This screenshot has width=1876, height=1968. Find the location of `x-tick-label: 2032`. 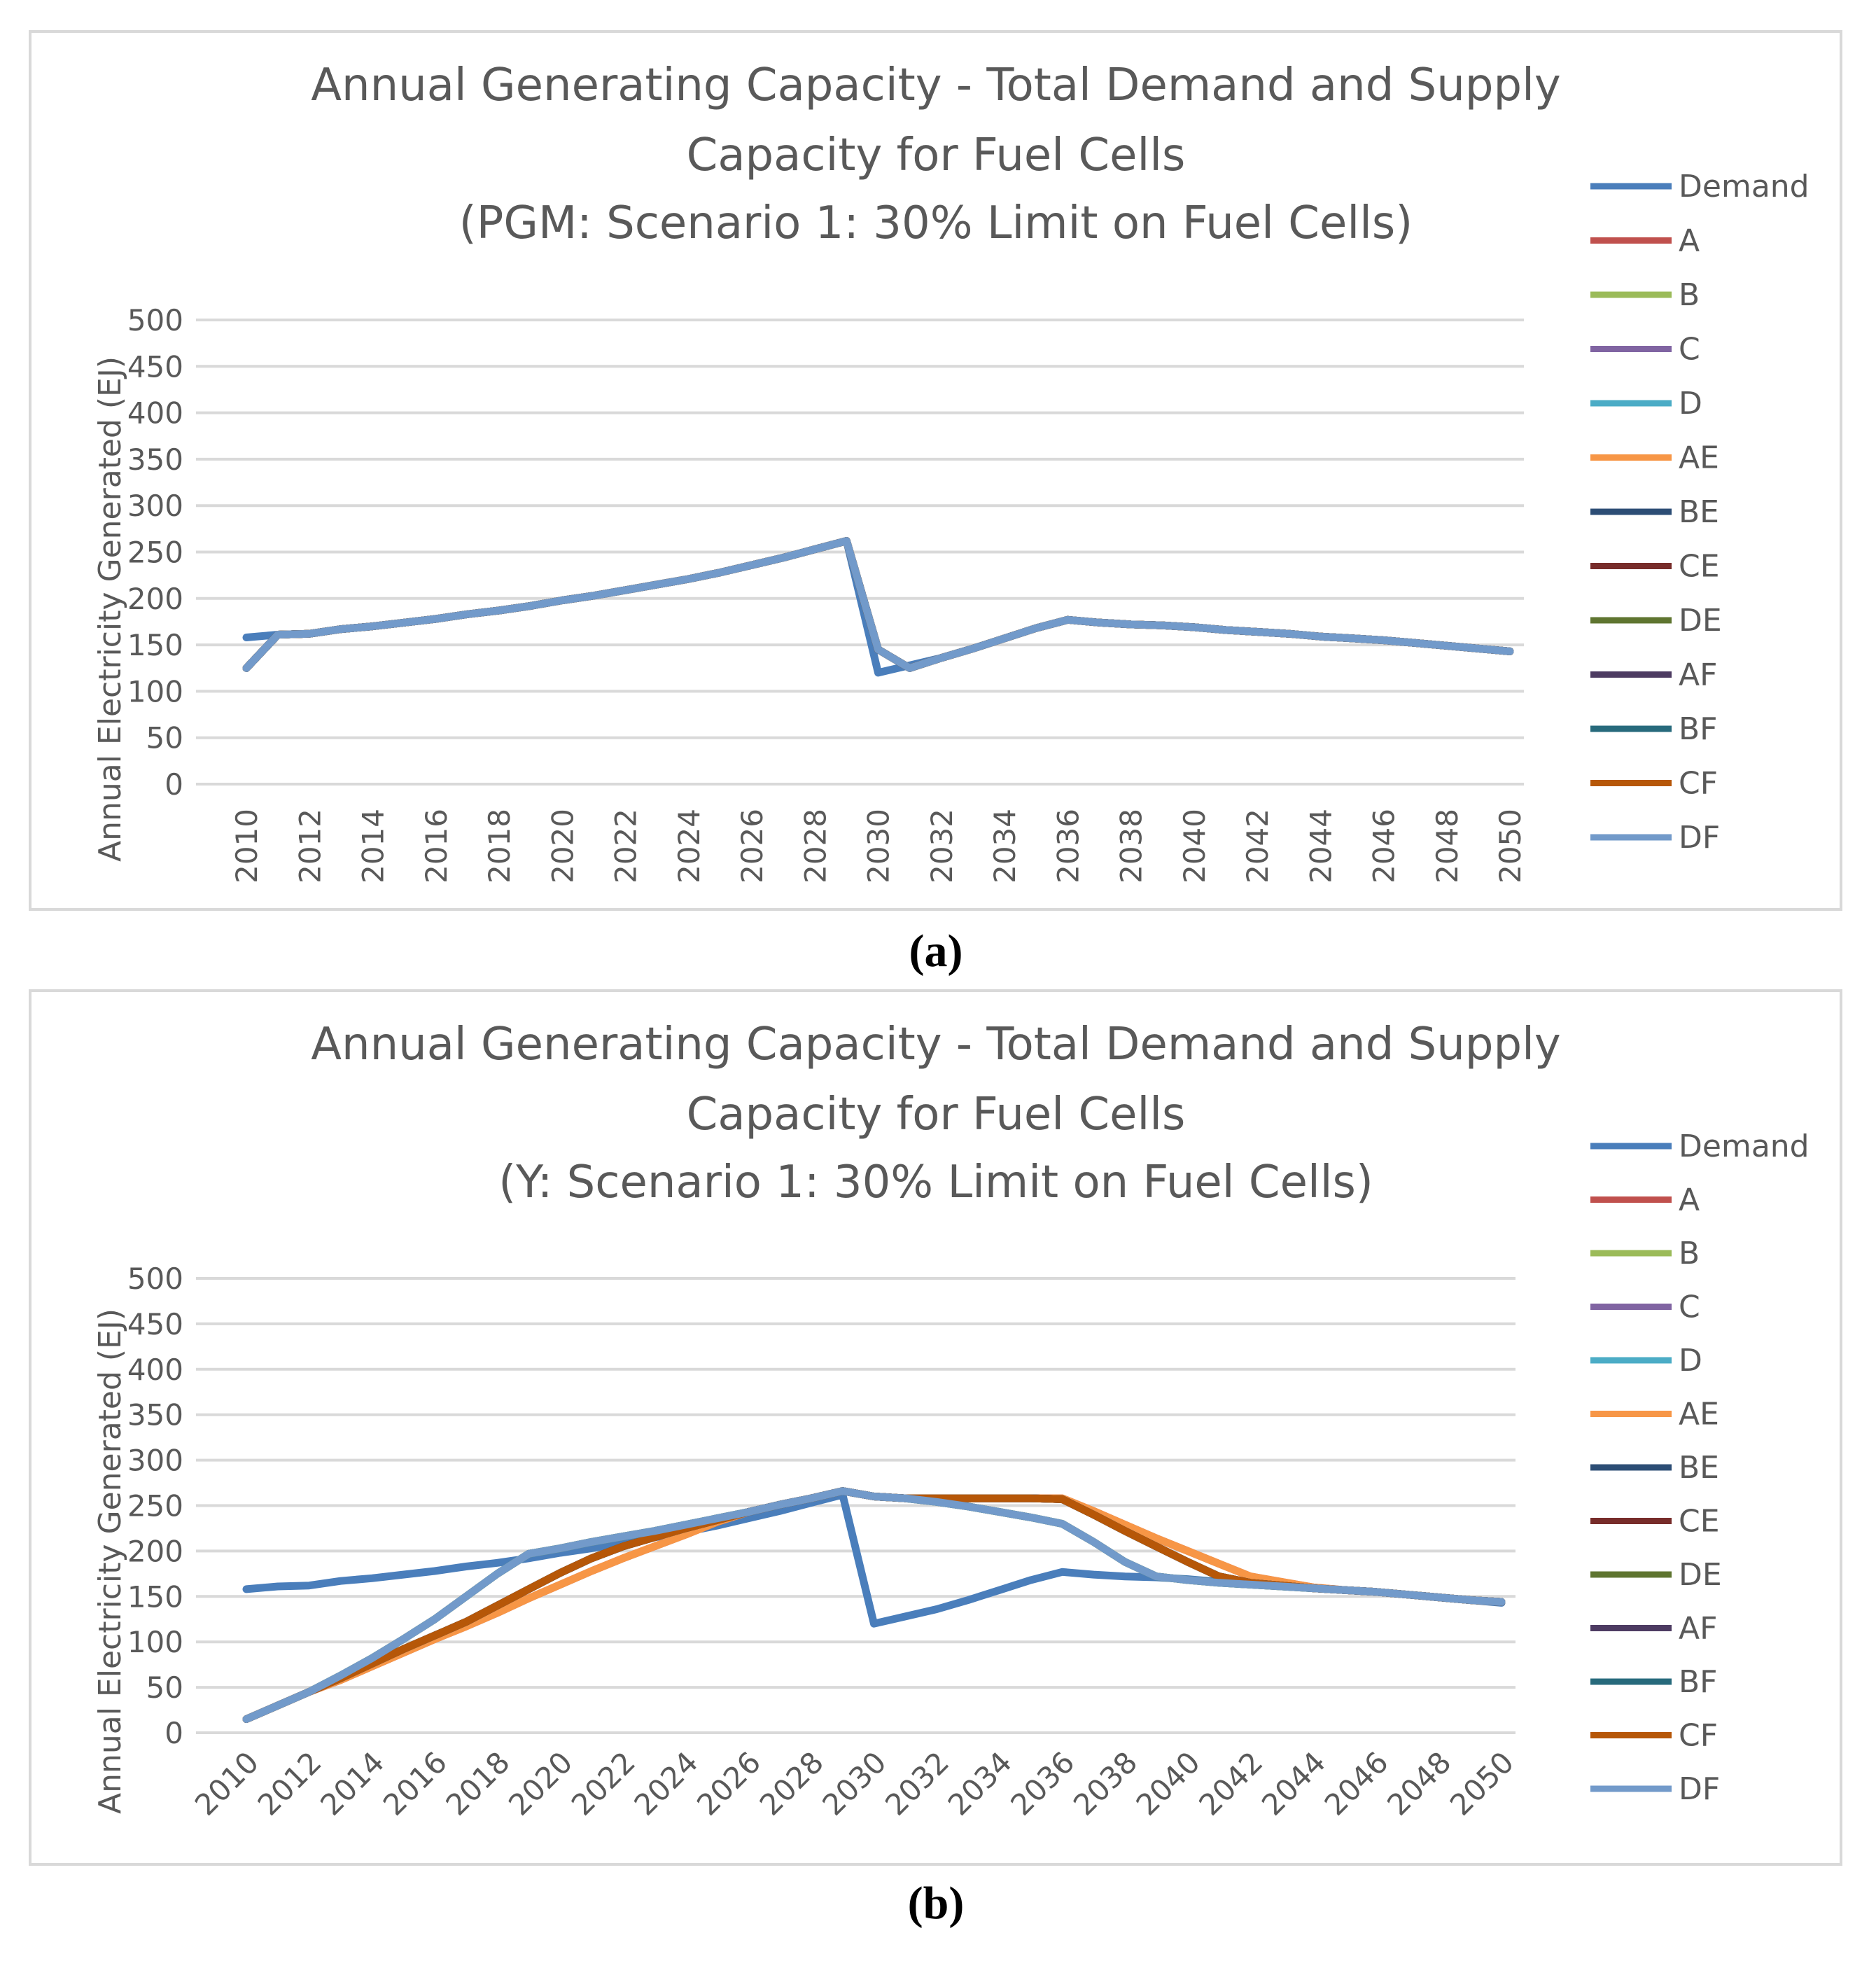

x-tick-label: 2032 is located at coordinates (942, 847).